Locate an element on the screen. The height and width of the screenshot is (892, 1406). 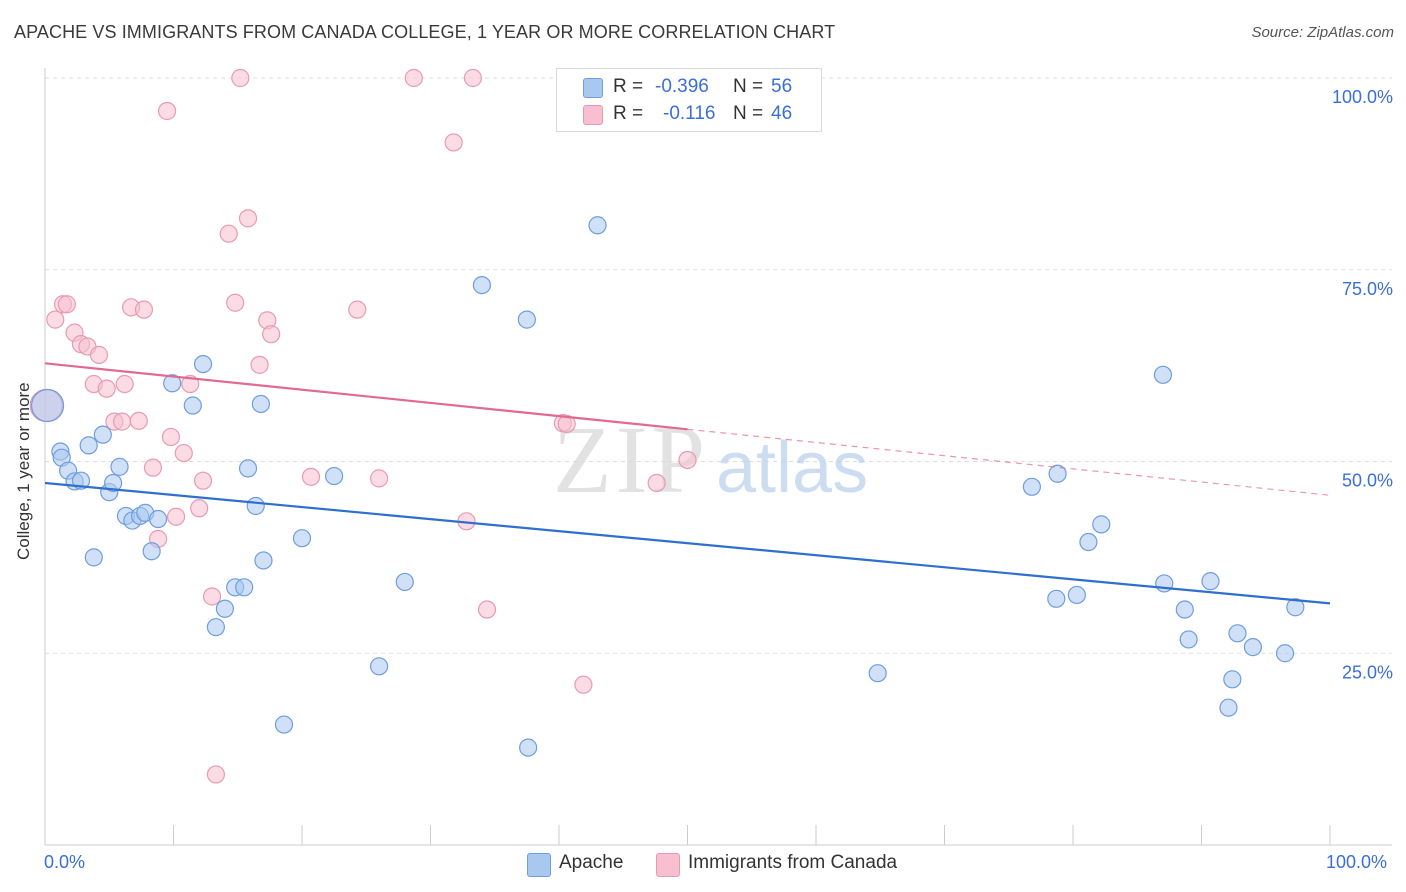
canada-legend-swatch is located at coordinates (668, 865).